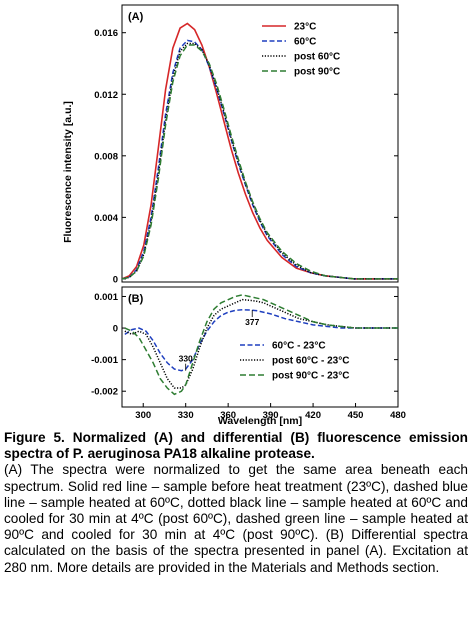  I want to click on panel-b-x-tick-label: 330, so click(186, 415).